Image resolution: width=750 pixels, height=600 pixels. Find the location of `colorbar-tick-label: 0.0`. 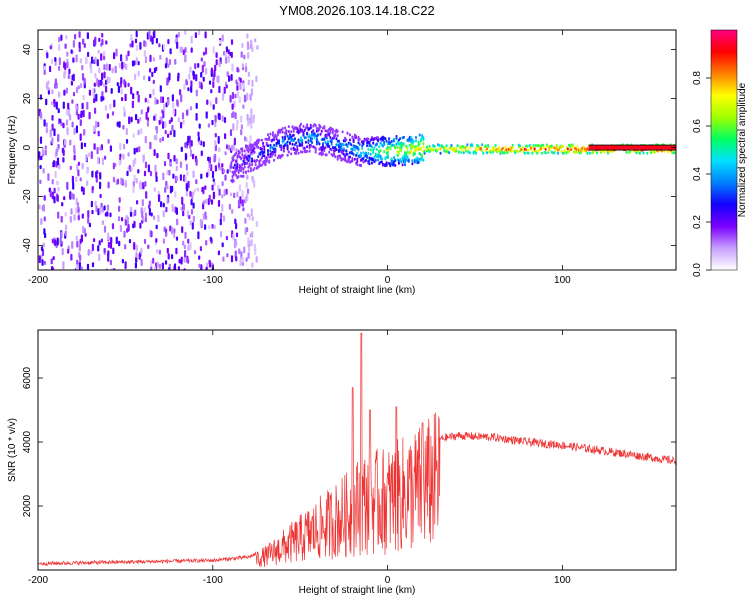

colorbar-tick-label: 0.0 is located at coordinates (697, 270).